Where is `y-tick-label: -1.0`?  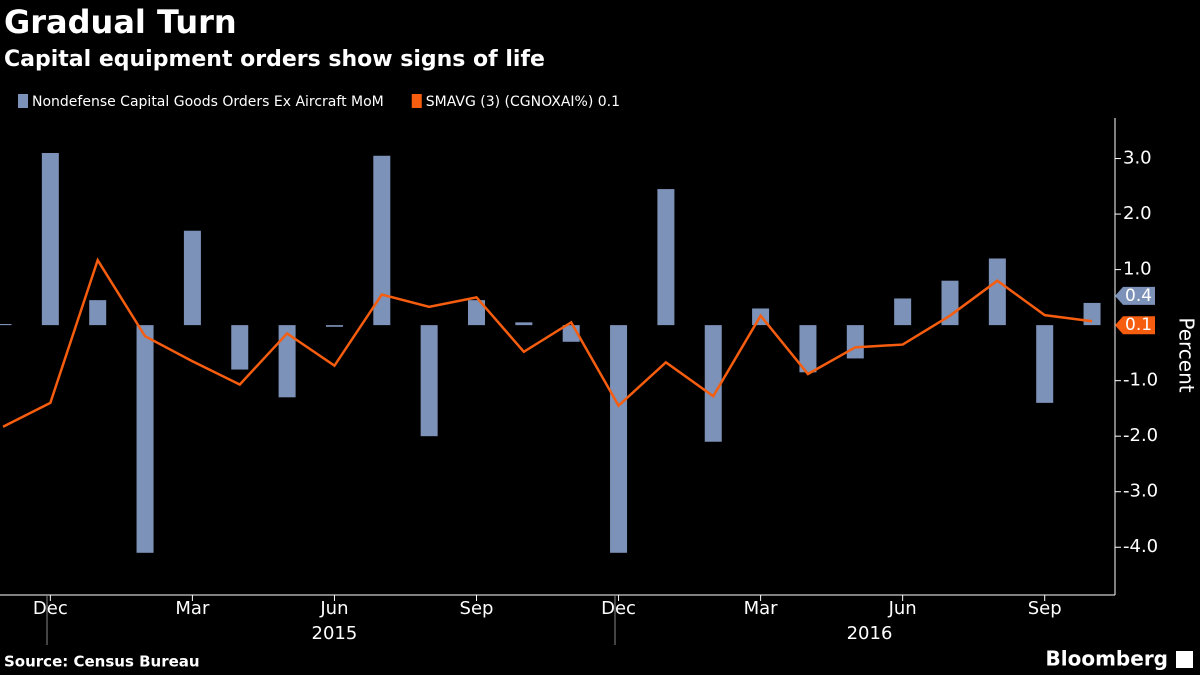
y-tick-label: -1.0 is located at coordinates (1140, 380).